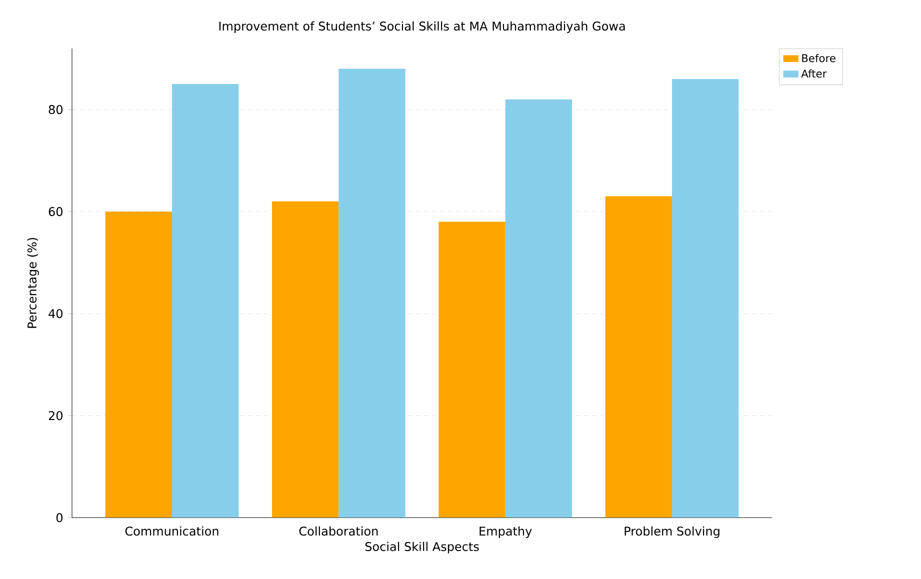 This screenshot has width=921, height=579. What do you see at coordinates (819, 58) in the screenshot?
I see `legend-label: Before` at bounding box center [819, 58].